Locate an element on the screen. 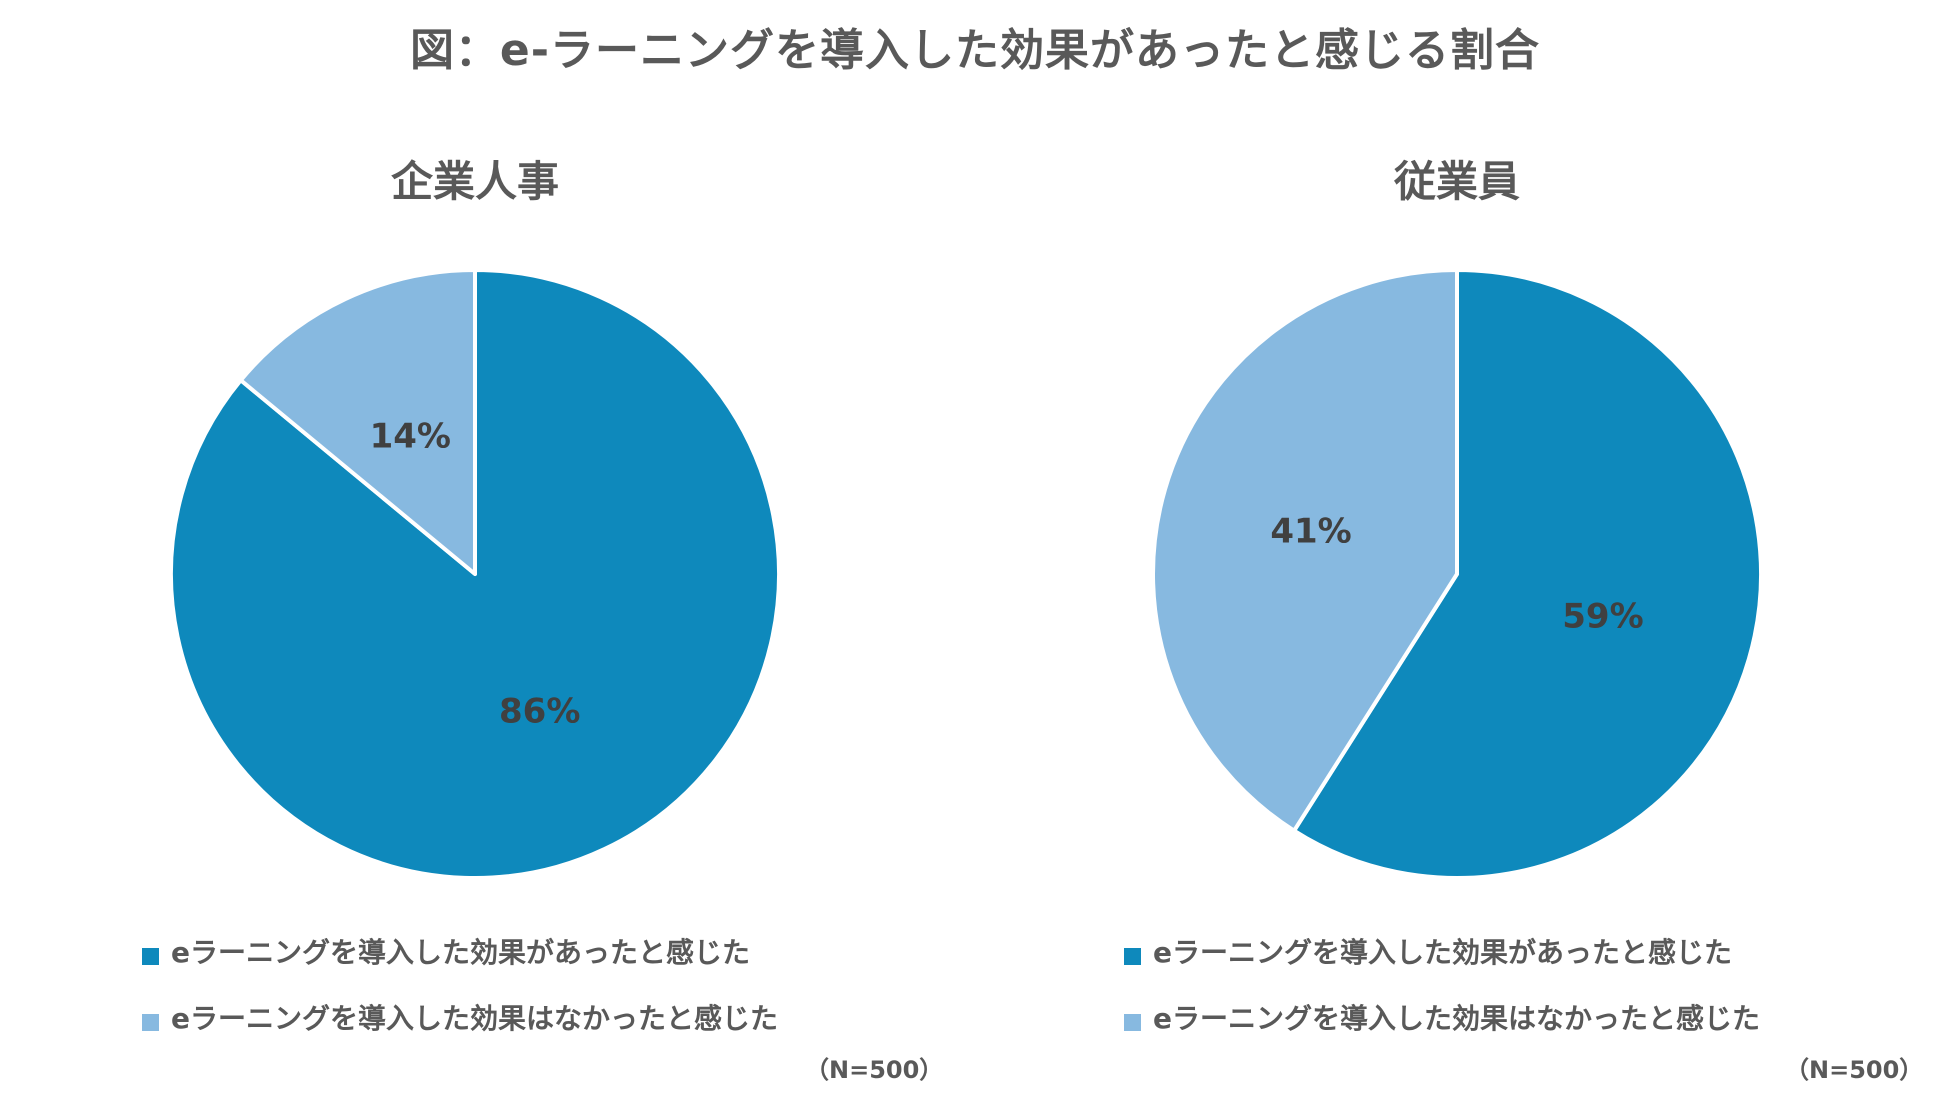 The height and width of the screenshot is (1120, 1950). slice-value-label: 41% is located at coordinates (1310, 532).